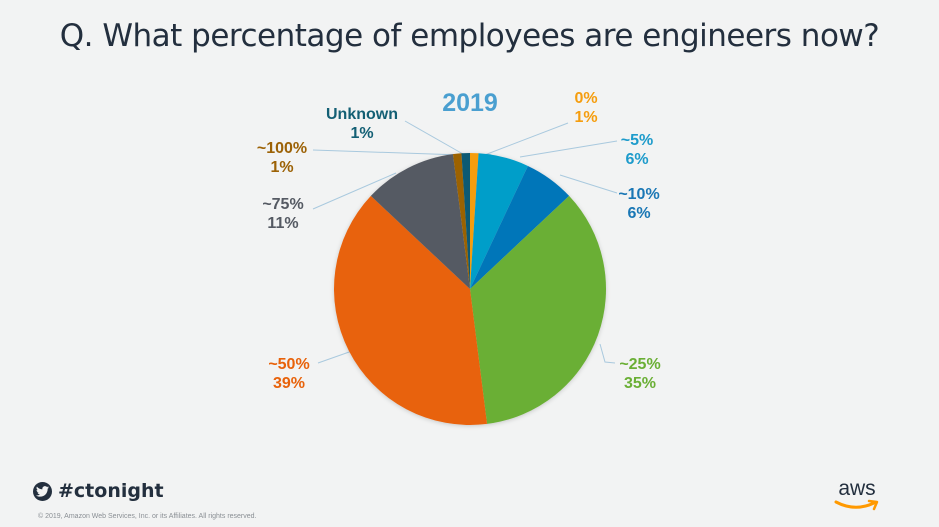 The width and height of the screenshot is (939, 527). Describe the element at coordinates (637, 140) in the screenshot. I see `slice-category-label: ~5%` at that location.